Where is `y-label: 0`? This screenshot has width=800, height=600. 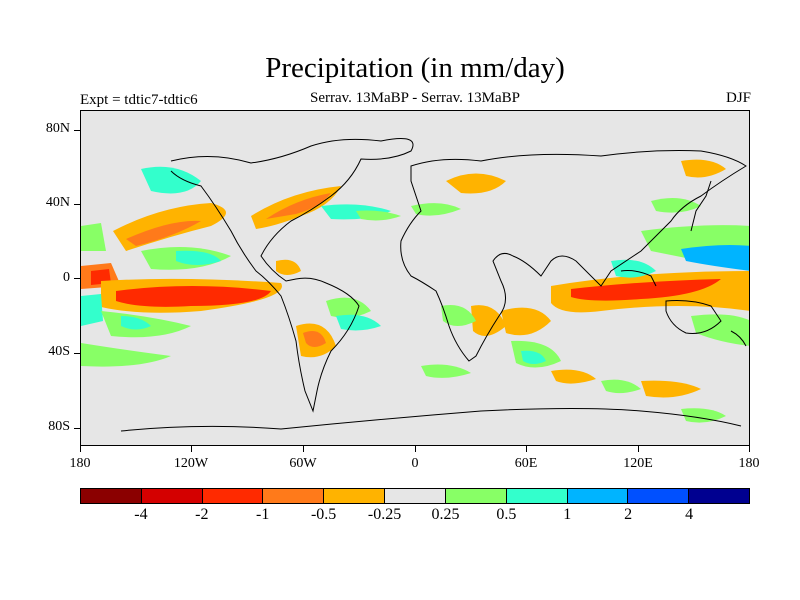
y-label: 0 is located at coordinates (66, 277).